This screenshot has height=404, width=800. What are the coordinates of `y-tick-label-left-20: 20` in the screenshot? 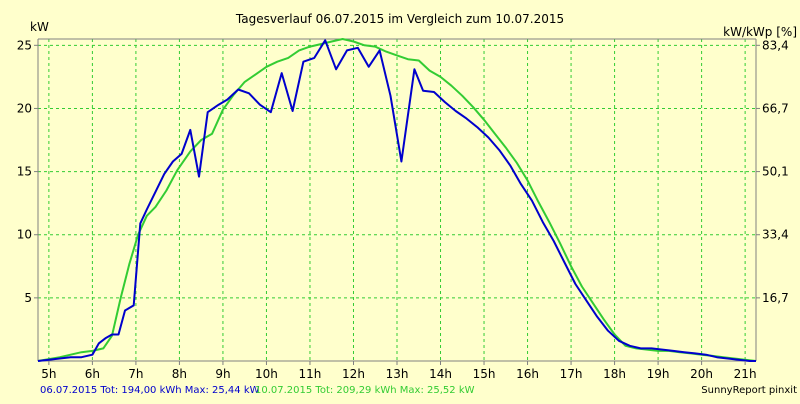 It's located at (24, 108).